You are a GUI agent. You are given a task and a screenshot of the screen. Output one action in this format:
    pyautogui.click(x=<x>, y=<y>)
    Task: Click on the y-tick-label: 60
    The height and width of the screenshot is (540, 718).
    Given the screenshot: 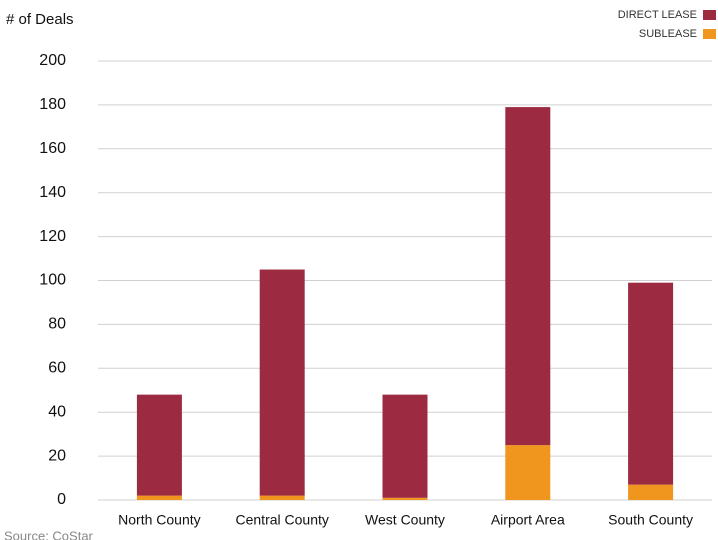 What is the action you would take?
    pyautogui.click(x=57, y=368)
    